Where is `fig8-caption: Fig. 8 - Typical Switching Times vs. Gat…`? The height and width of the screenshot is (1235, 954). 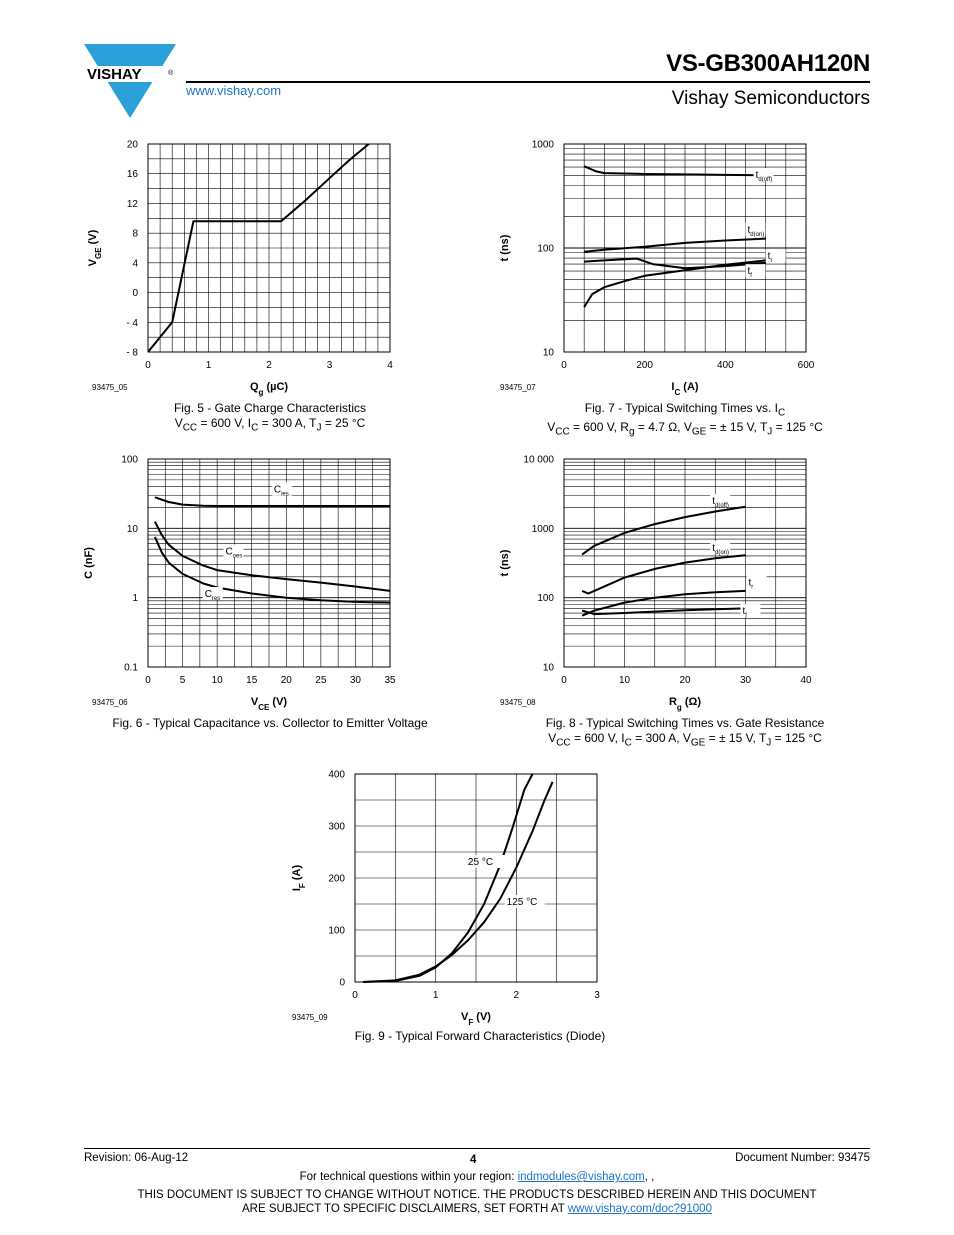
fig8-caption: Fig. 8 - Typical Switching Times vs. Gat… is located at coordinates (685, 733).